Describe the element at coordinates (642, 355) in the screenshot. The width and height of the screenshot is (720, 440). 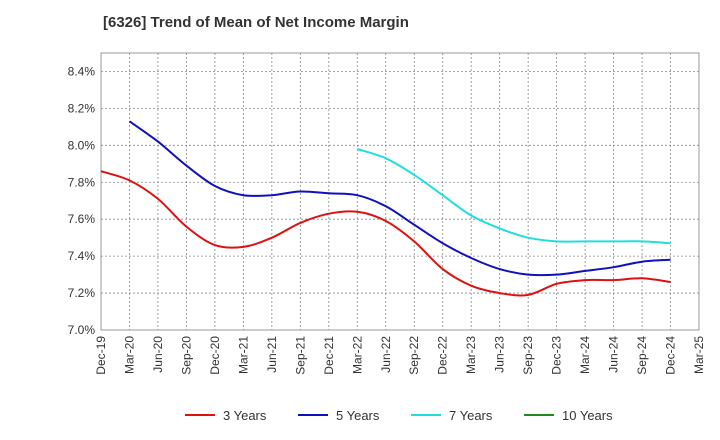
I see `x-tick-label: Sep-24` at that location.